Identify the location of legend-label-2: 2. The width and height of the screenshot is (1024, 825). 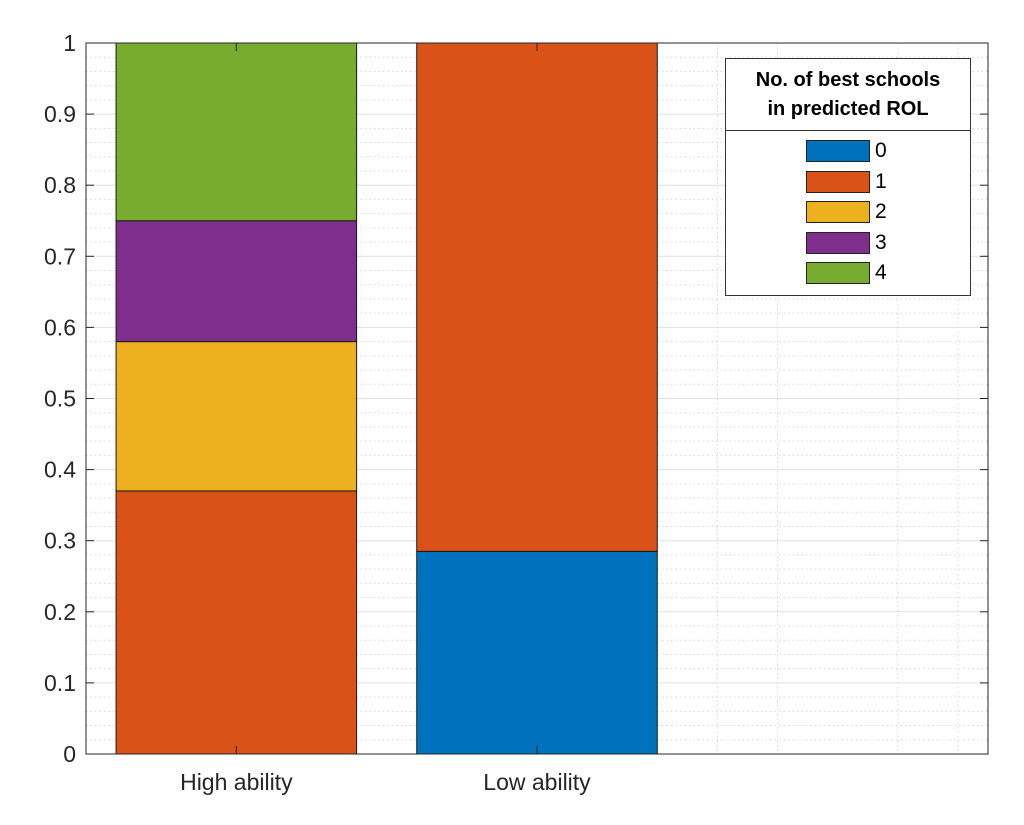
(881, 211).